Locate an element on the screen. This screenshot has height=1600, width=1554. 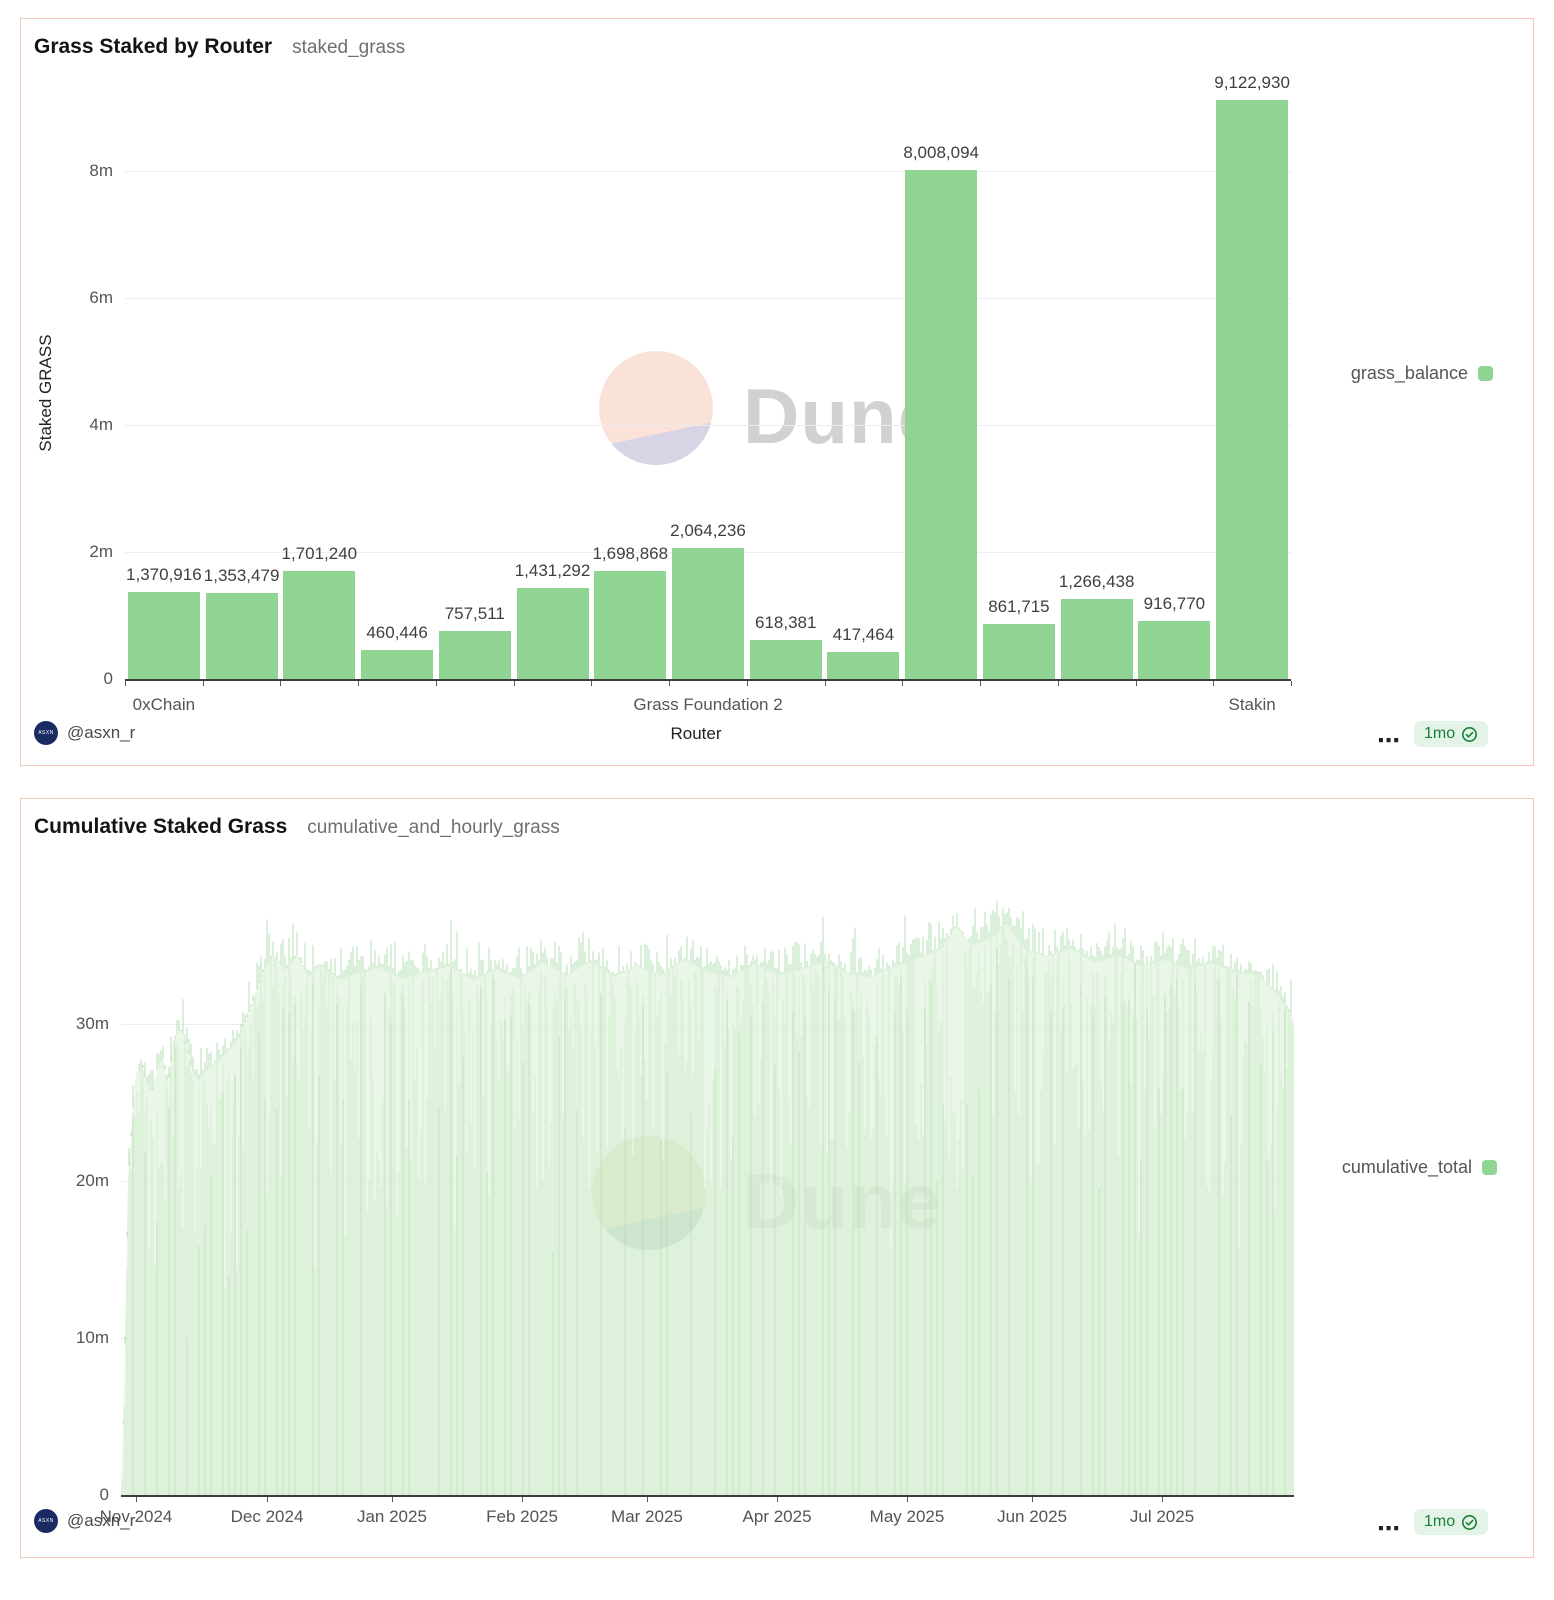
dune-logo-watermark-icon is located at coordinates (656, 408).